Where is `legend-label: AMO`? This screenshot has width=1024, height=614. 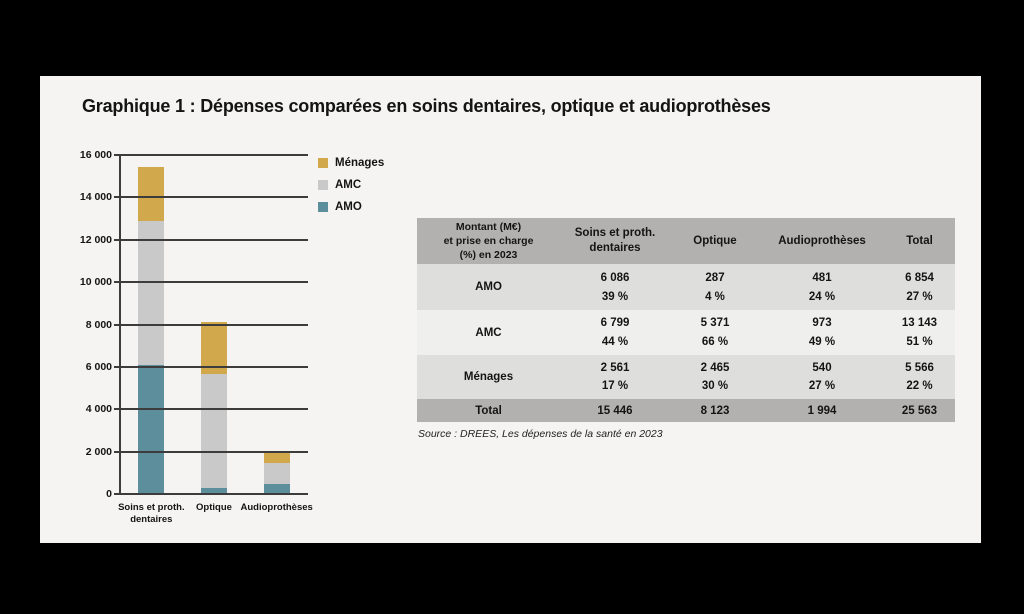
legend-label: AMO is located at coordinates (348, 207).